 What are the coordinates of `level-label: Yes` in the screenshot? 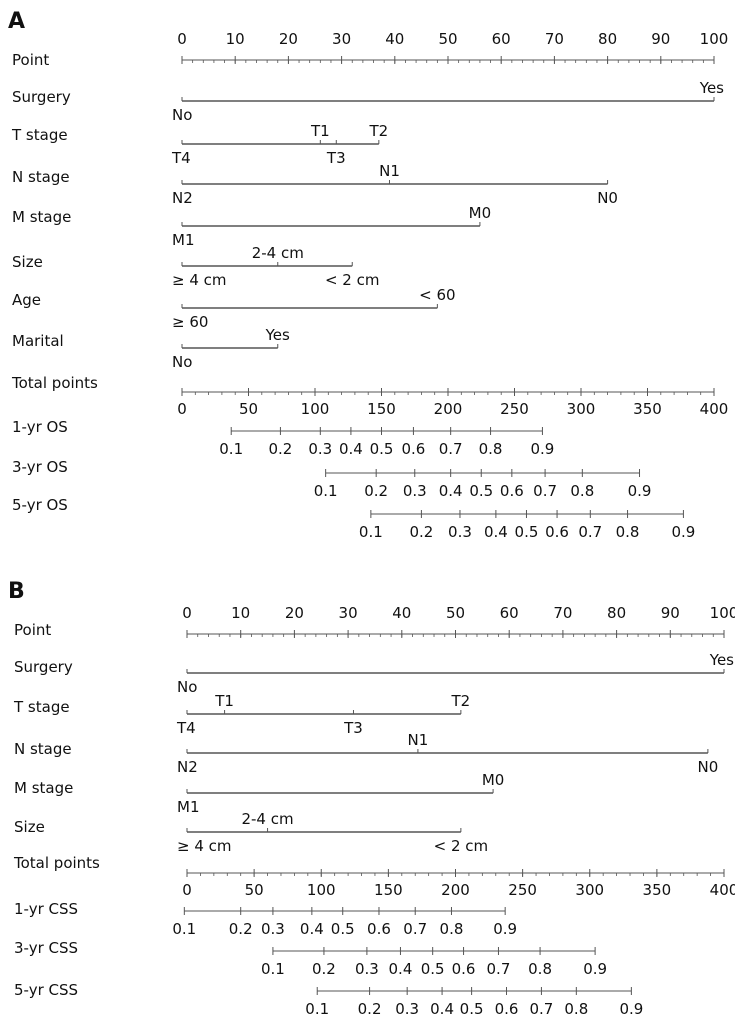 It's located at (721, 660).